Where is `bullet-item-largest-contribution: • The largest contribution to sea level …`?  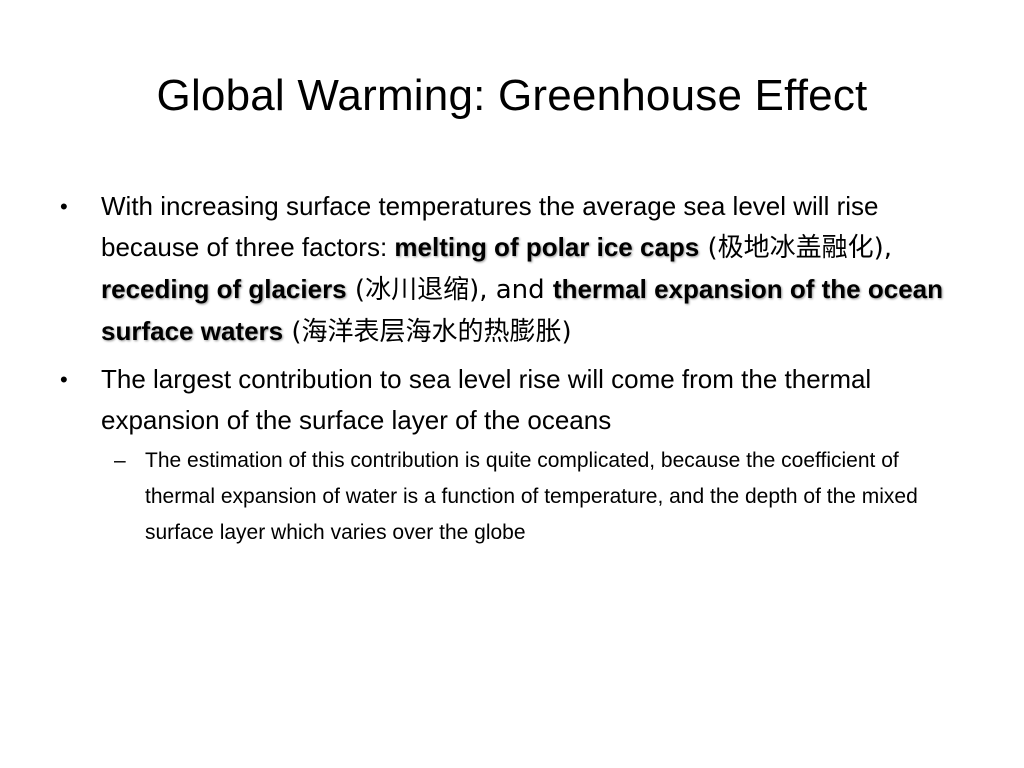
bullet-item-largest-contribution: • The largest contribution to sea level … is located at coordinates (510, 400).